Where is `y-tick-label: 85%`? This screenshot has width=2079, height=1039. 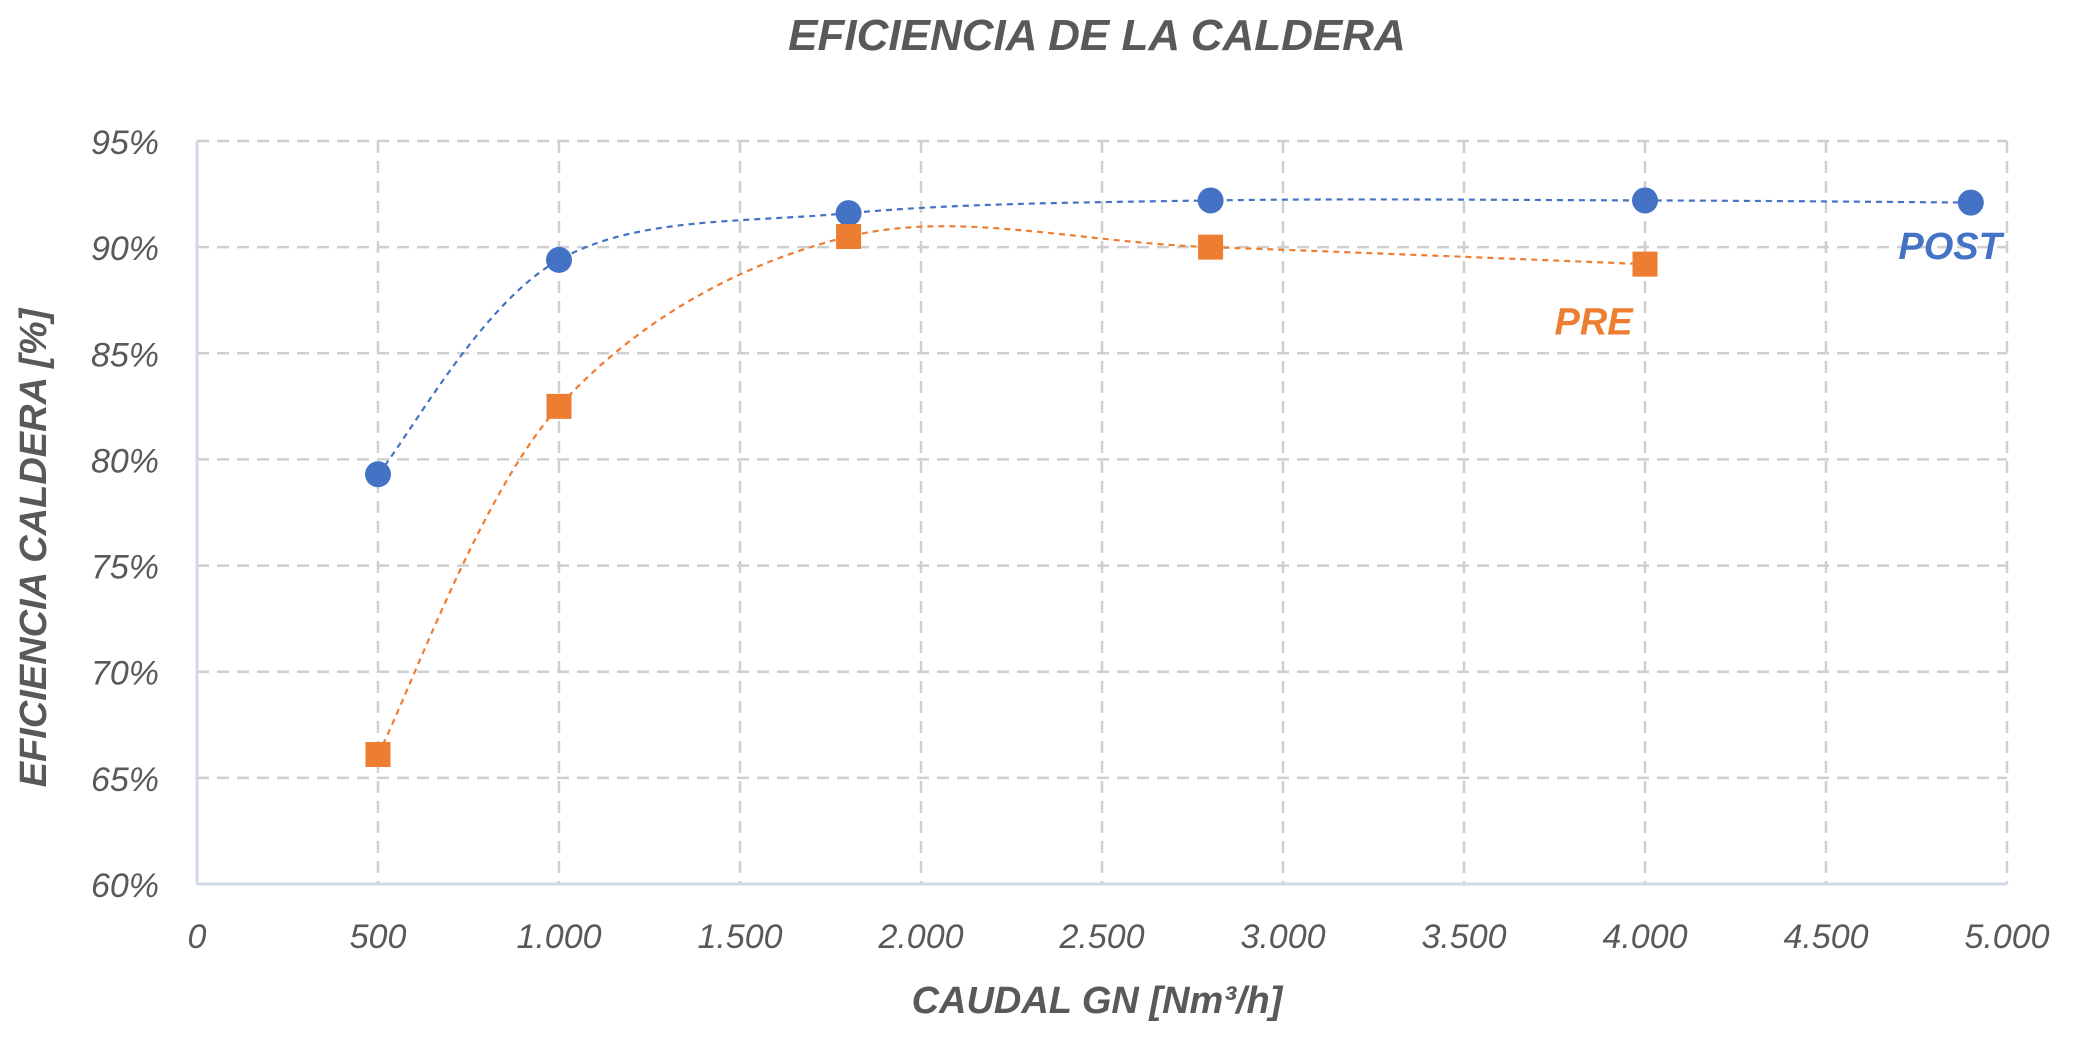
y-tick-label: 85% is located at coordinates (125, 355).